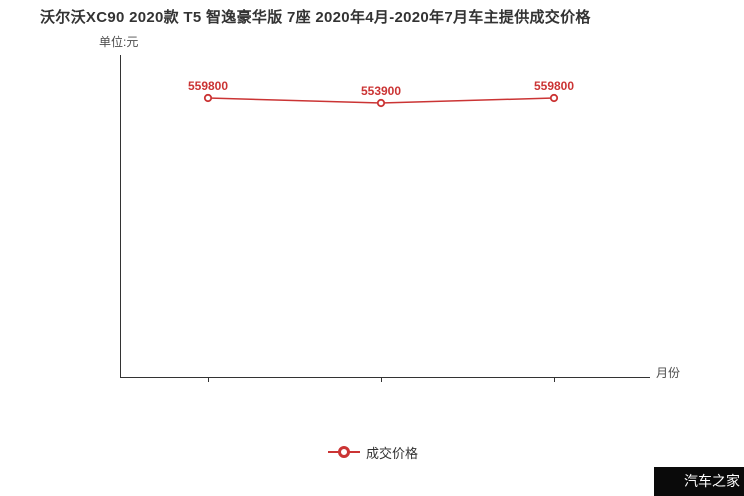 The width and height of the screenshot is (744, 496). I want to click on y-axis-unit-label: 单位:元, so click(119, 42).